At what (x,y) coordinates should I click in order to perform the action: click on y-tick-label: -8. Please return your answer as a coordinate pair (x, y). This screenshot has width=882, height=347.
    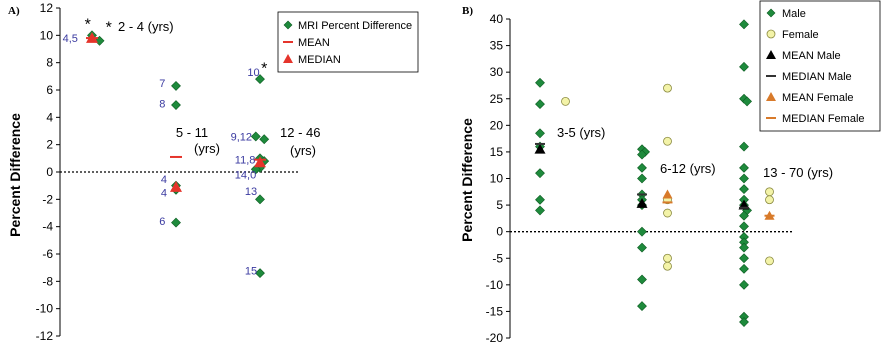
    Looking at the image, I should click on (47, 281).